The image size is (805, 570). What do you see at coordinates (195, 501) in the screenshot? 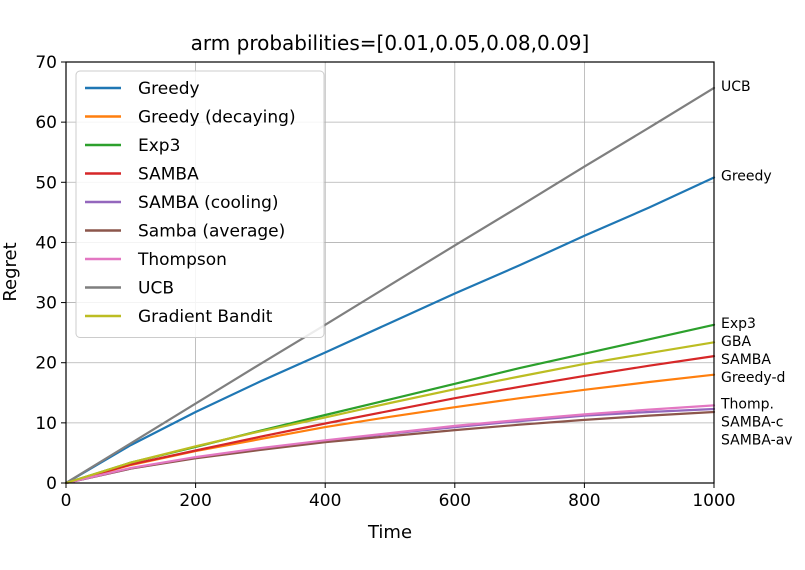
I see `x-tick-label: 200` at bounding box center [195, 501].